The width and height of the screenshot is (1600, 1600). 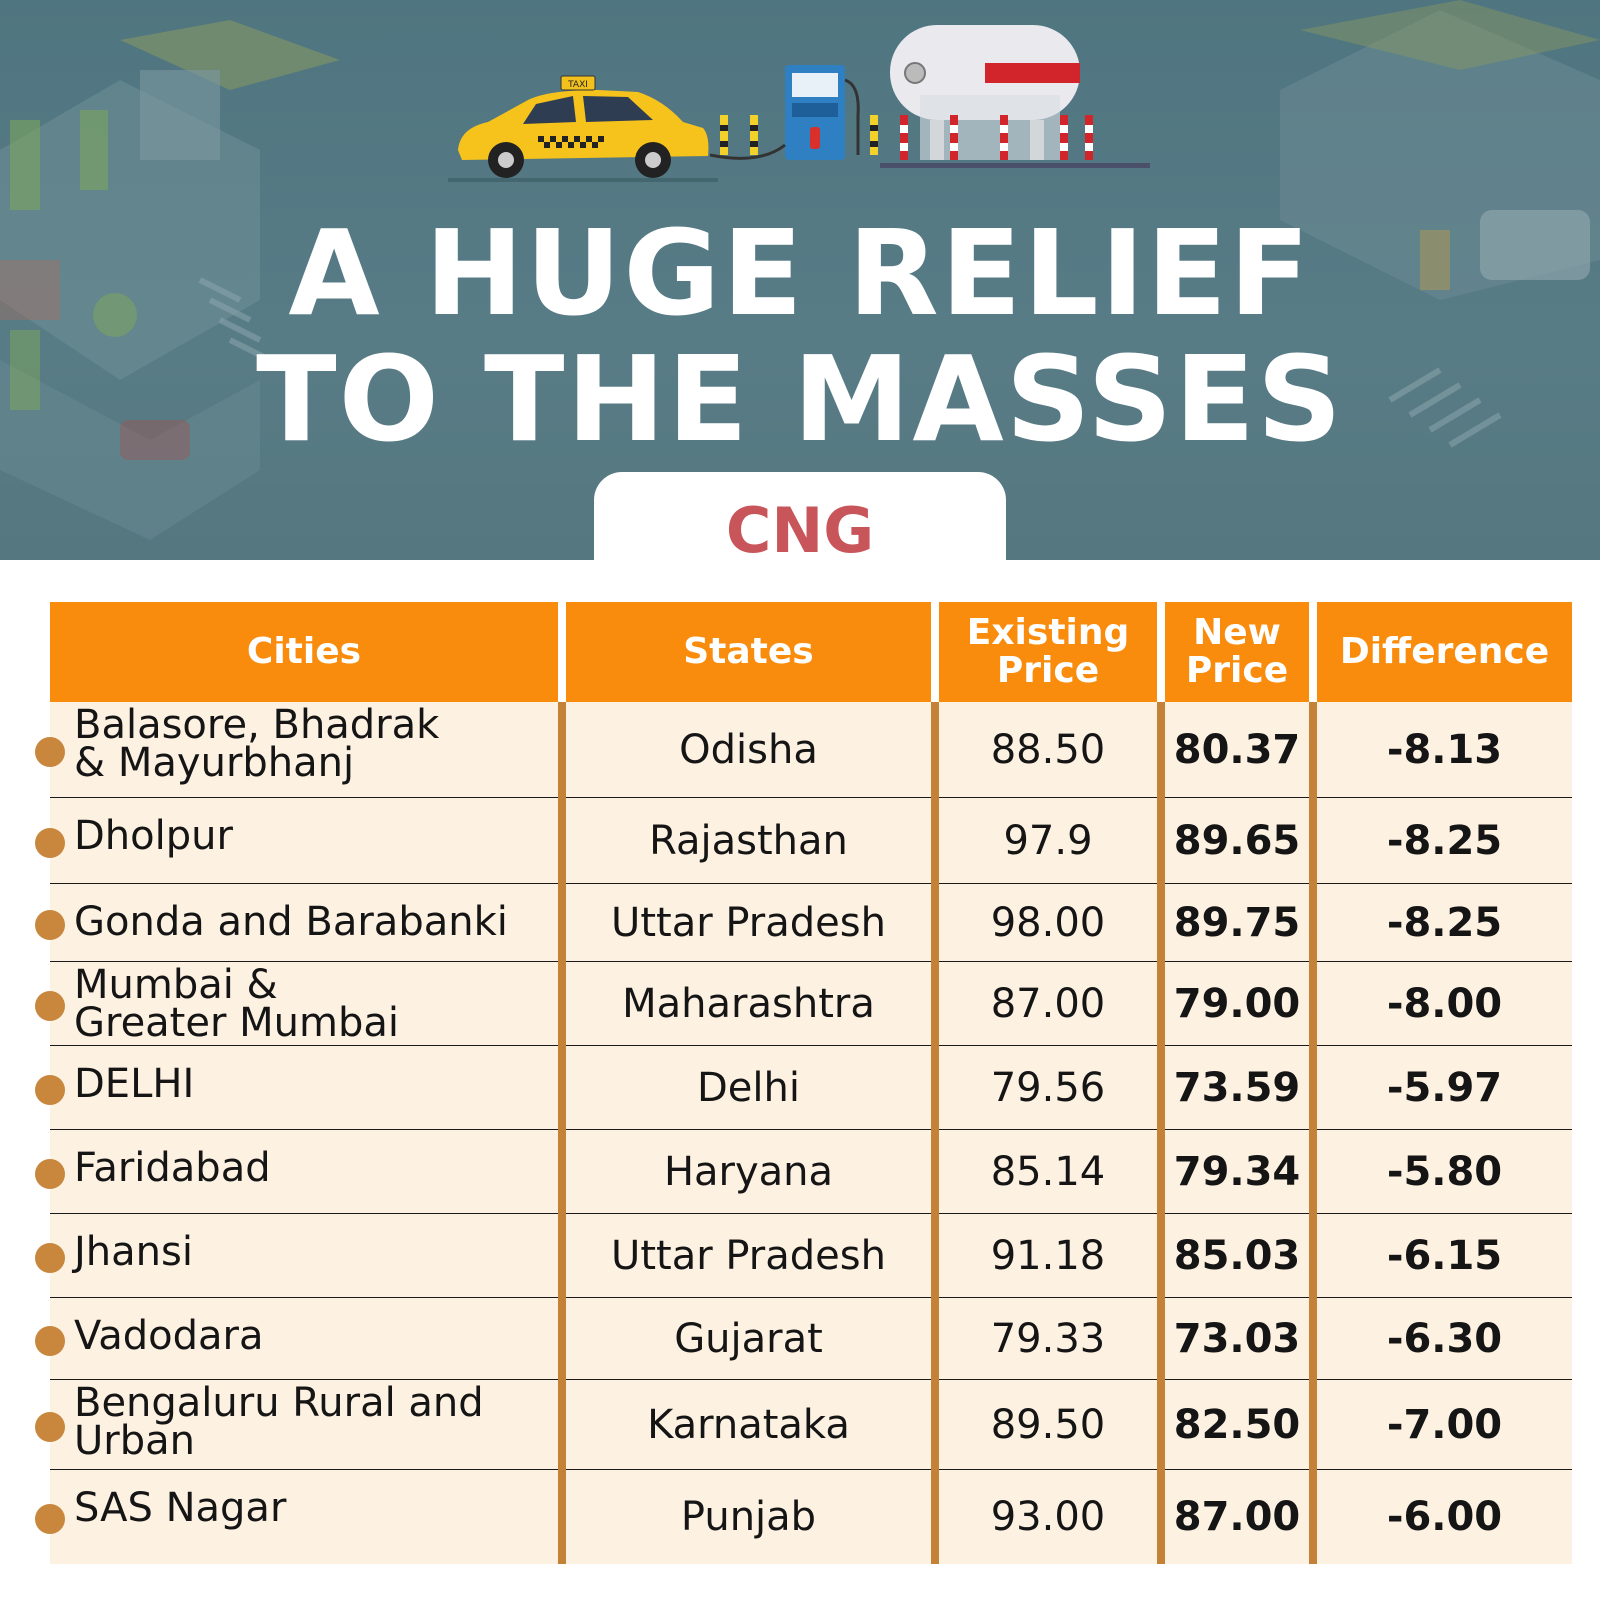 I want to click on new-price-cell: 79.00, so click(x=1237, y=1004).